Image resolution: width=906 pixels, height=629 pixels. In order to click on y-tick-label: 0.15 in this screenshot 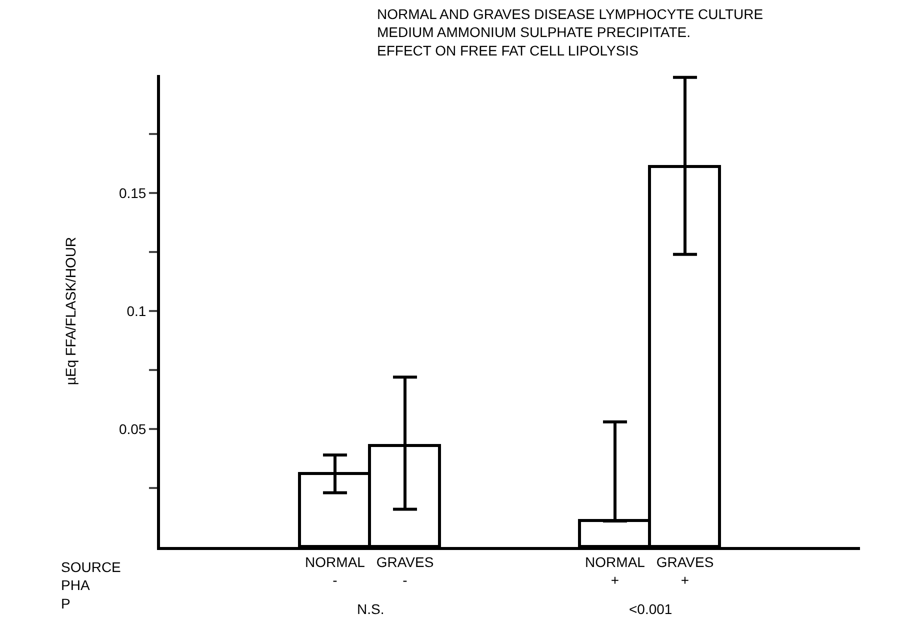, I will do `click(132, 192)`.